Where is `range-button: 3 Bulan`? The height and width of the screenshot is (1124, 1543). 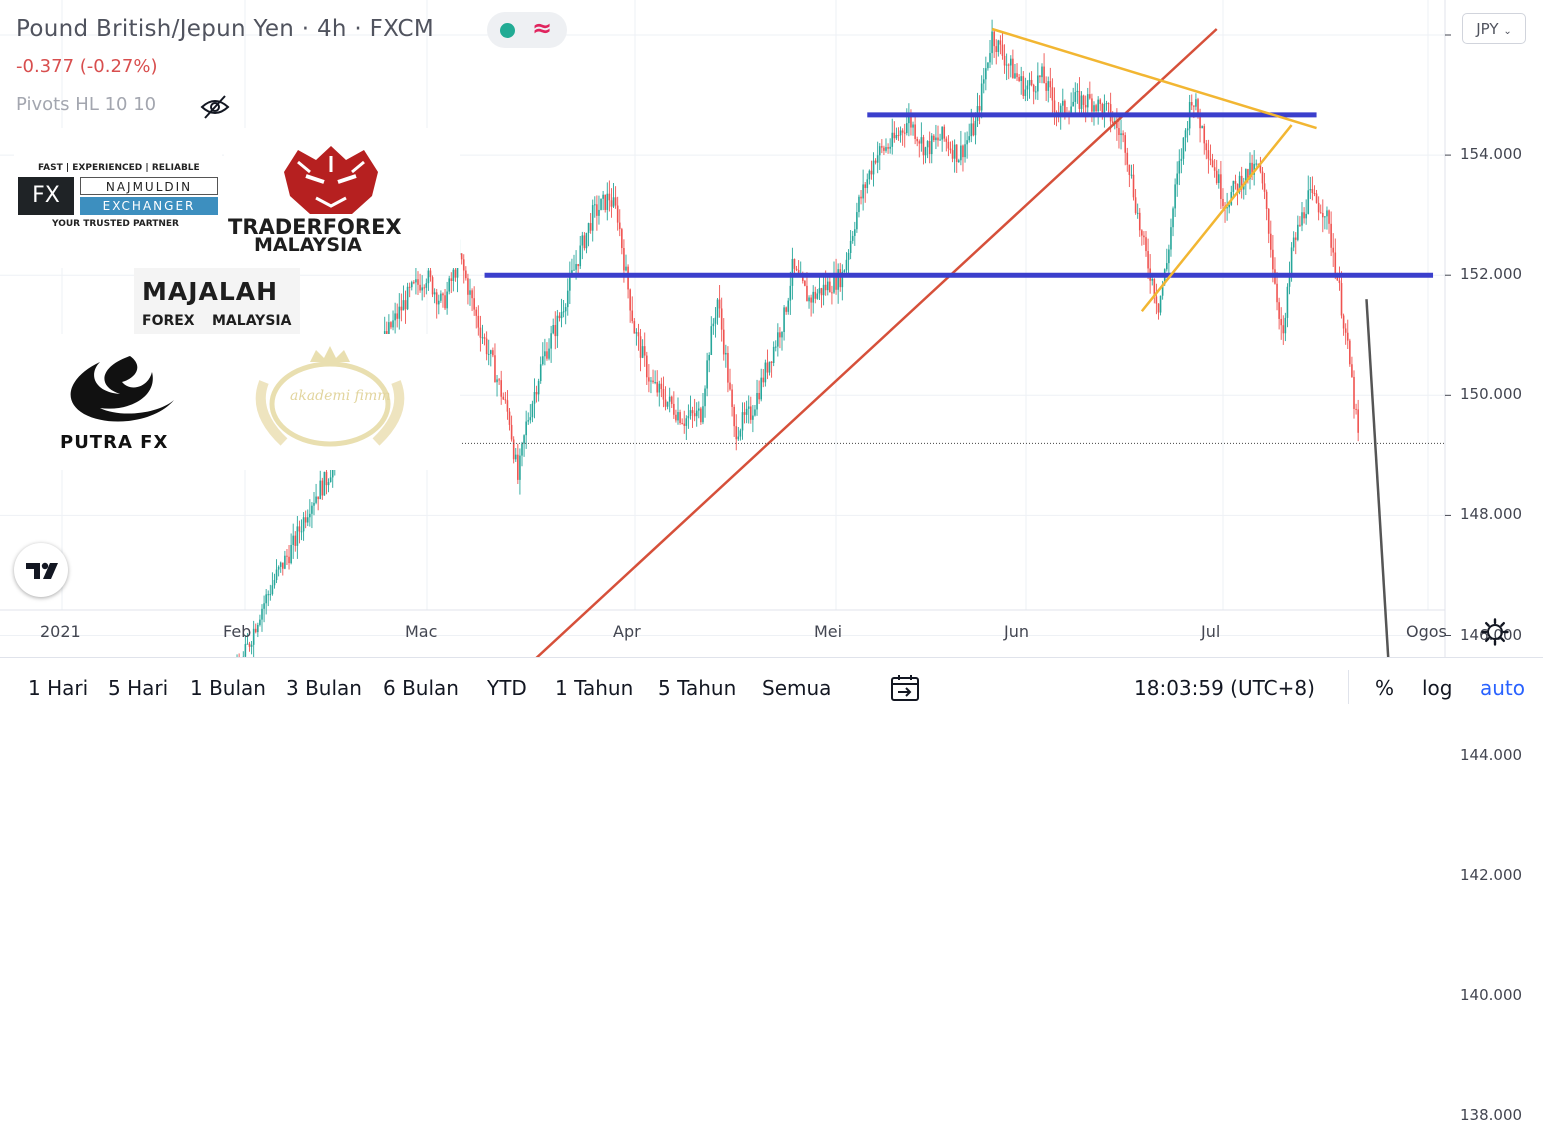
range-button: 3 Bulan is located at coordinates (324, 688).